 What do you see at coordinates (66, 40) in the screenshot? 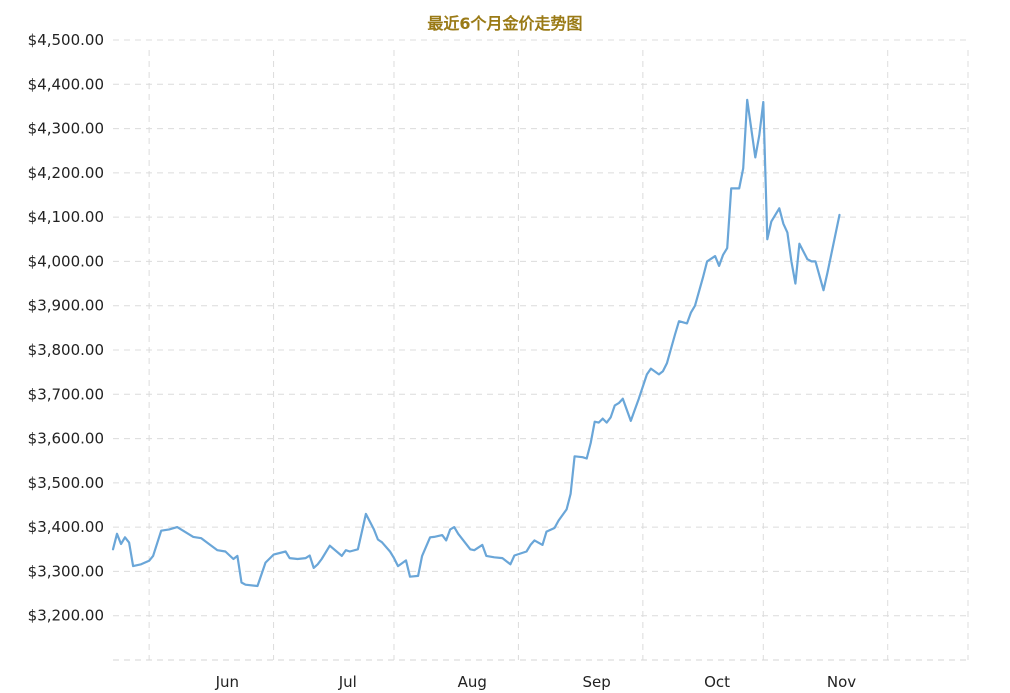
I see `y-tick-label: $4,500.00` at bounding box center [66, 40].